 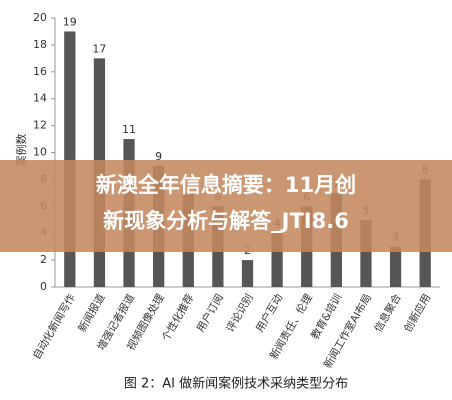 What do you see at coordinates (417, 313) in the screenshot?
I see `x-tick-label: 创新应用` at bounding box center [417, 313].